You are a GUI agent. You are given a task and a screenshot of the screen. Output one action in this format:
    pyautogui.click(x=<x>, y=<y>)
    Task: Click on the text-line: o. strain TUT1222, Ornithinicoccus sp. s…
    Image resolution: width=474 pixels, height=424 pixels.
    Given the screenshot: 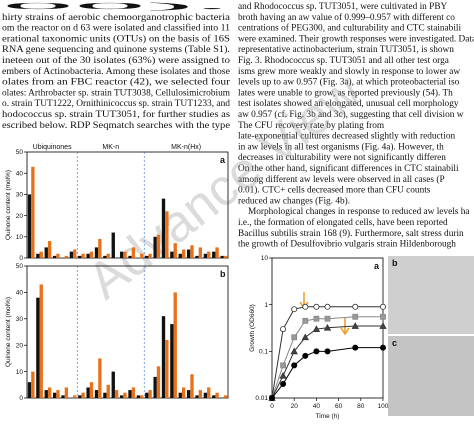 What is the action you would take?
    pyautogui.click(x=116, y=104)
    